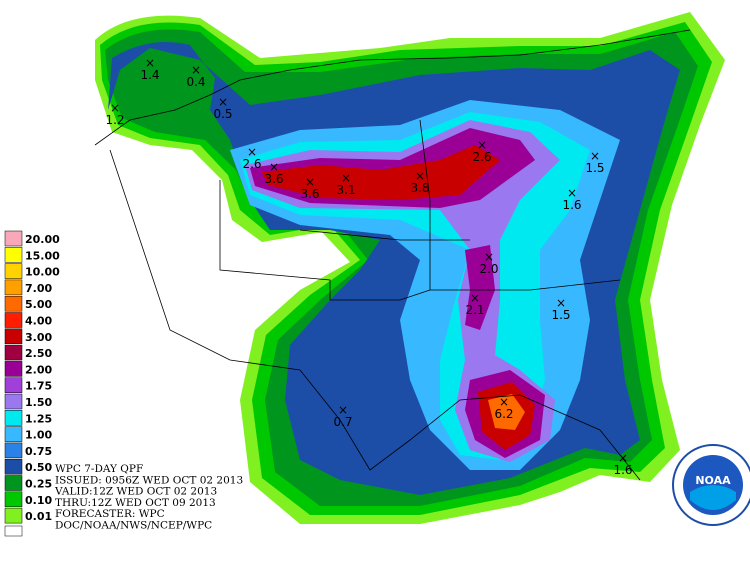  Describe the element at coordinates (135, 503) in the screenshot. I see `info-line: THRU:12Z WED OCT 09 2013` at that location.